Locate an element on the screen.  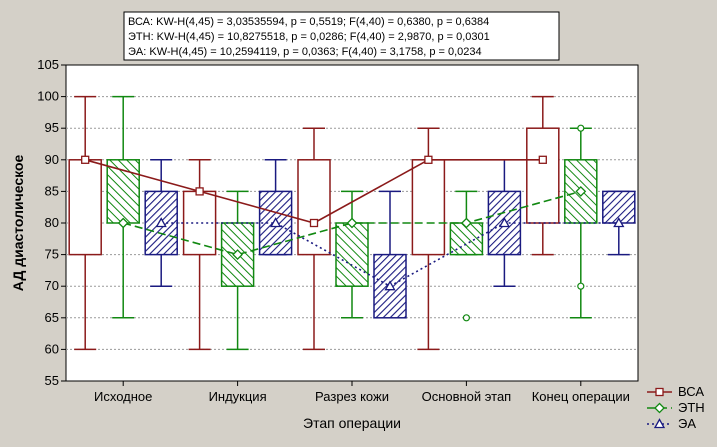
legend-label: ВСА is located at coordinates (691, 391).